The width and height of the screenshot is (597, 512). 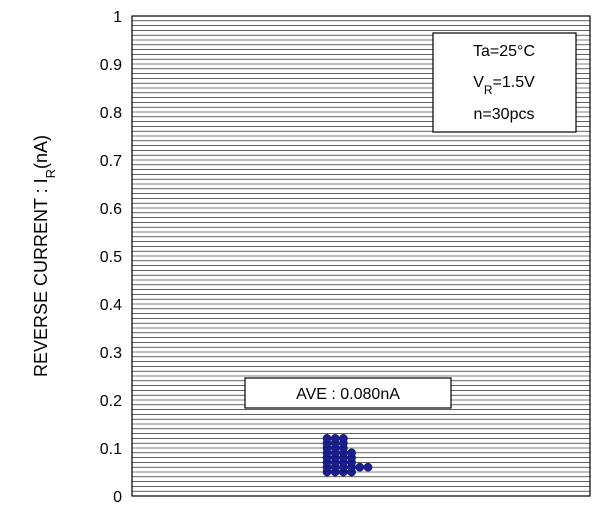 What do you see at coordinates (117, 17) in the screenshot?
I see `y-tick-label: 1` at bounding box center [117, 17].